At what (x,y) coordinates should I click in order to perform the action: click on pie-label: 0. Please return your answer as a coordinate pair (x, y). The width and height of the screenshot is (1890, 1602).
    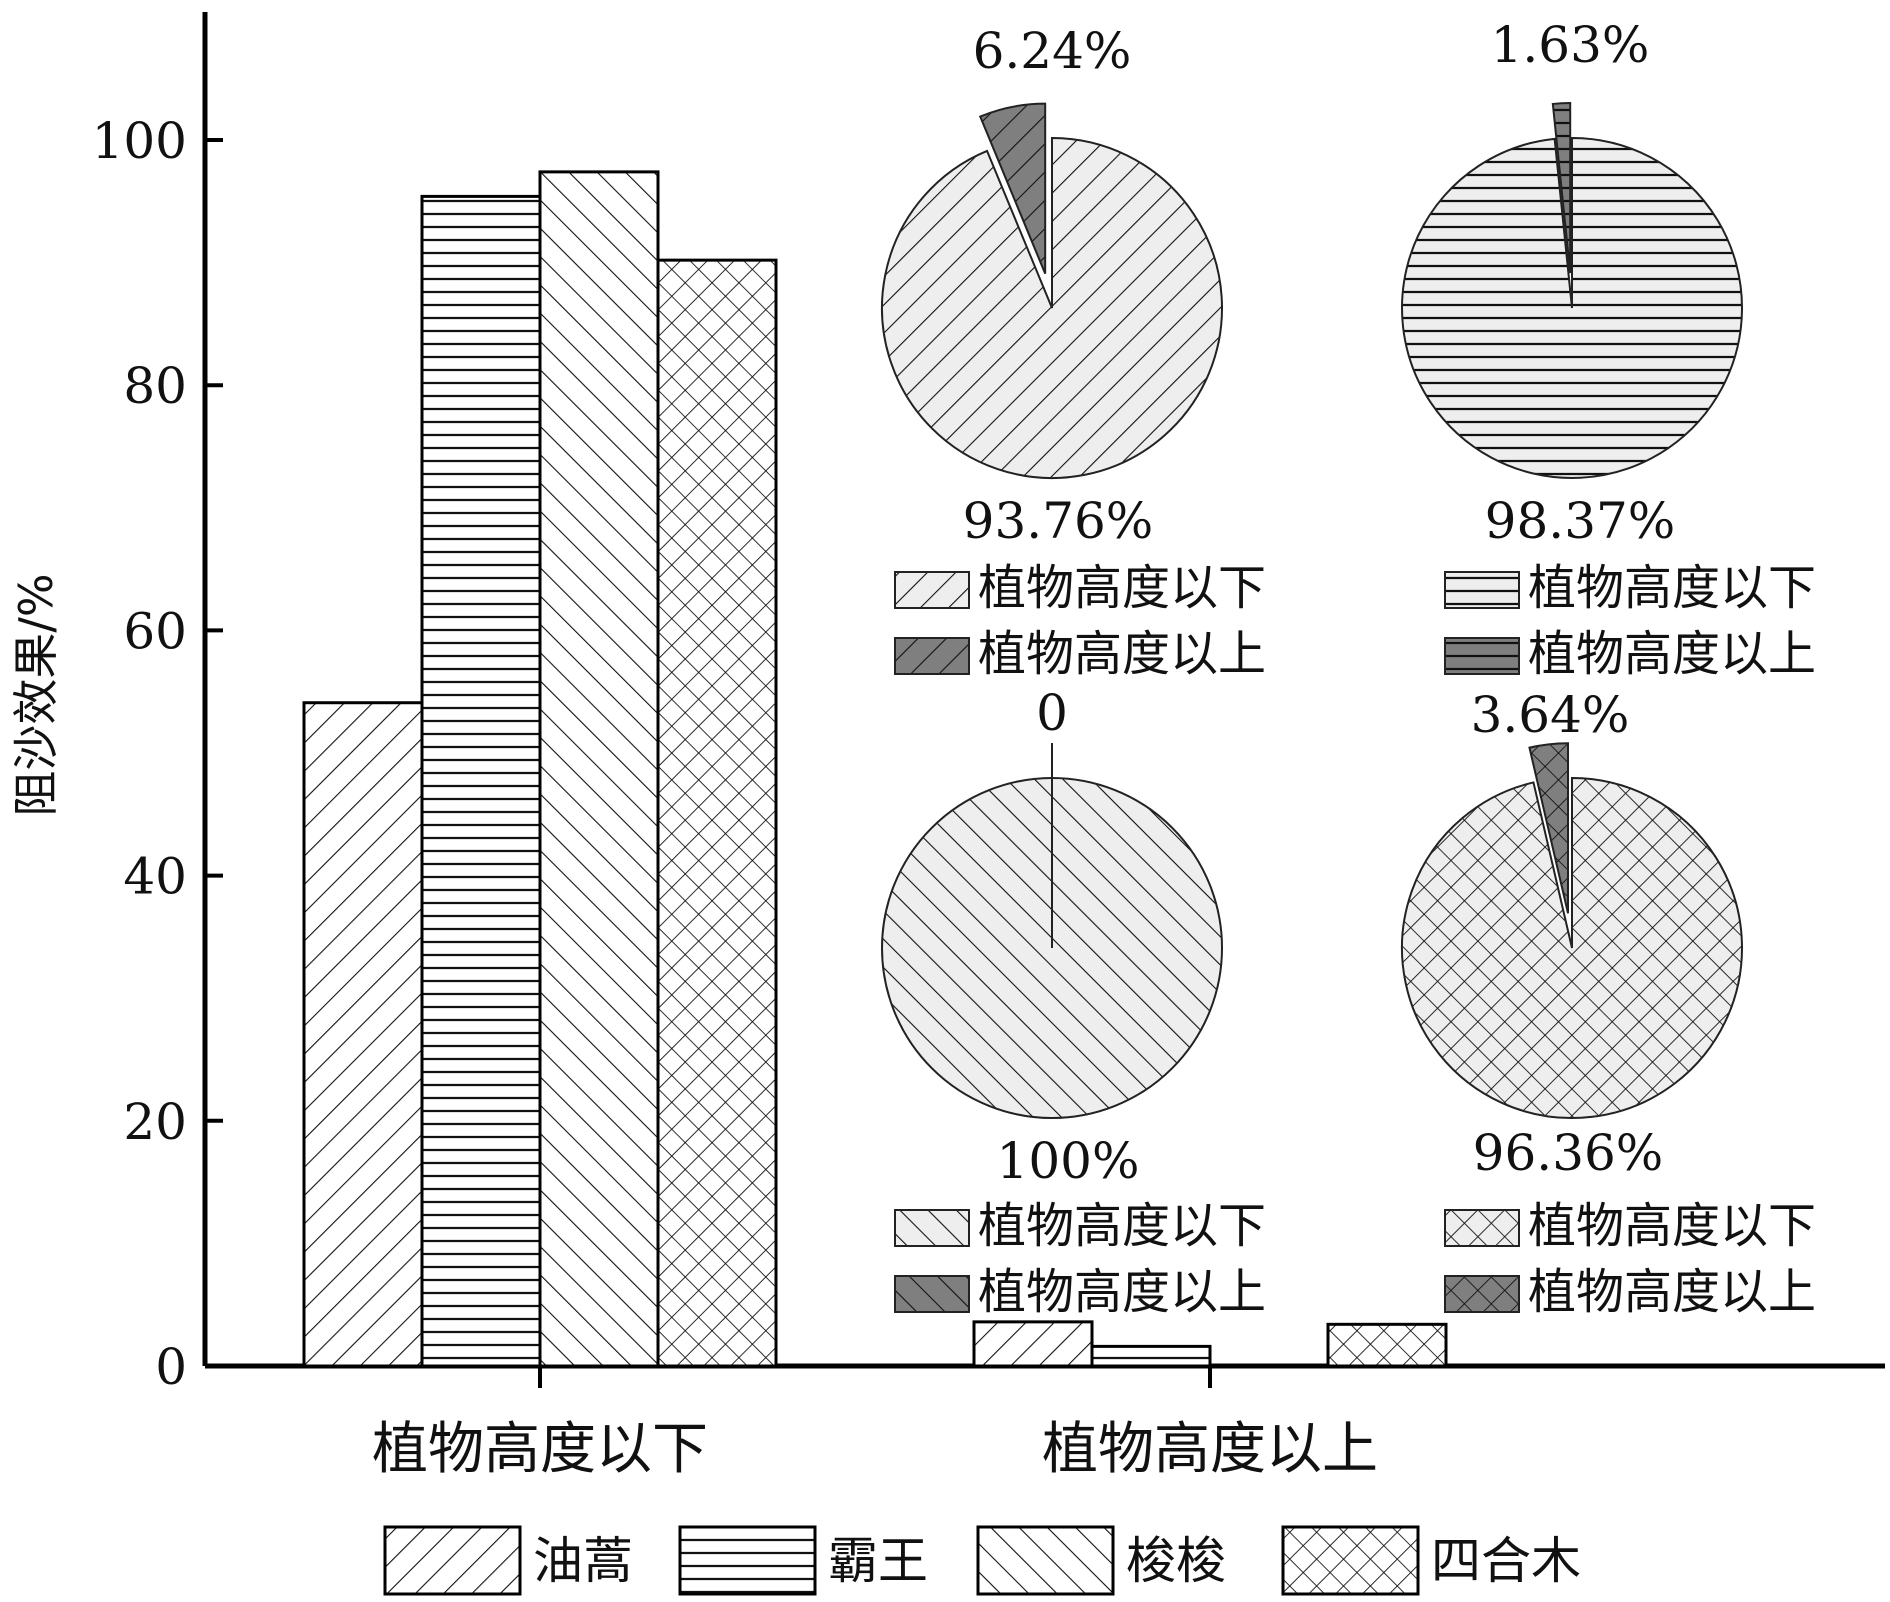
    Looking at the image, I should click on (1052, 713).